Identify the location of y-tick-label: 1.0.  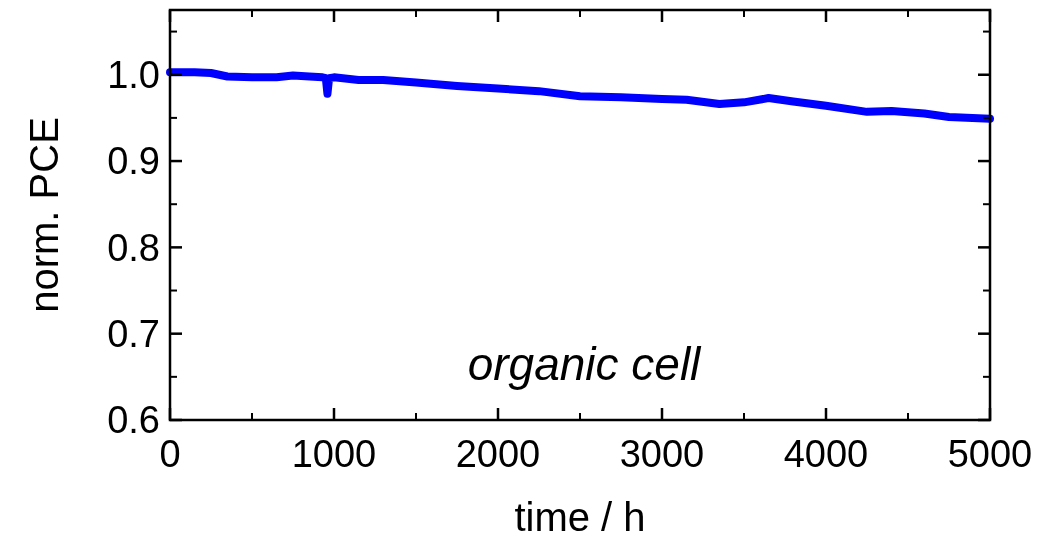
(133, 75).